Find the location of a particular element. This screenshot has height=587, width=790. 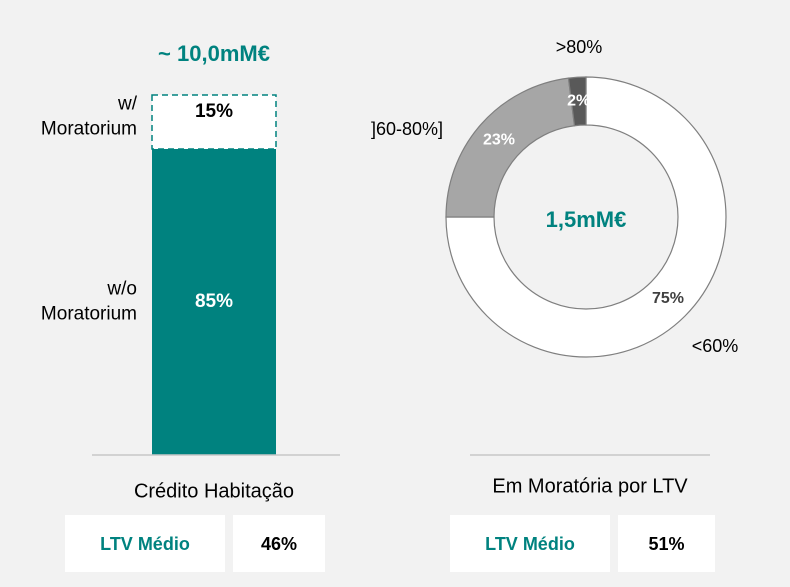

chart-title: ~ 10,0mM€ is located at coordinates (214, 53).